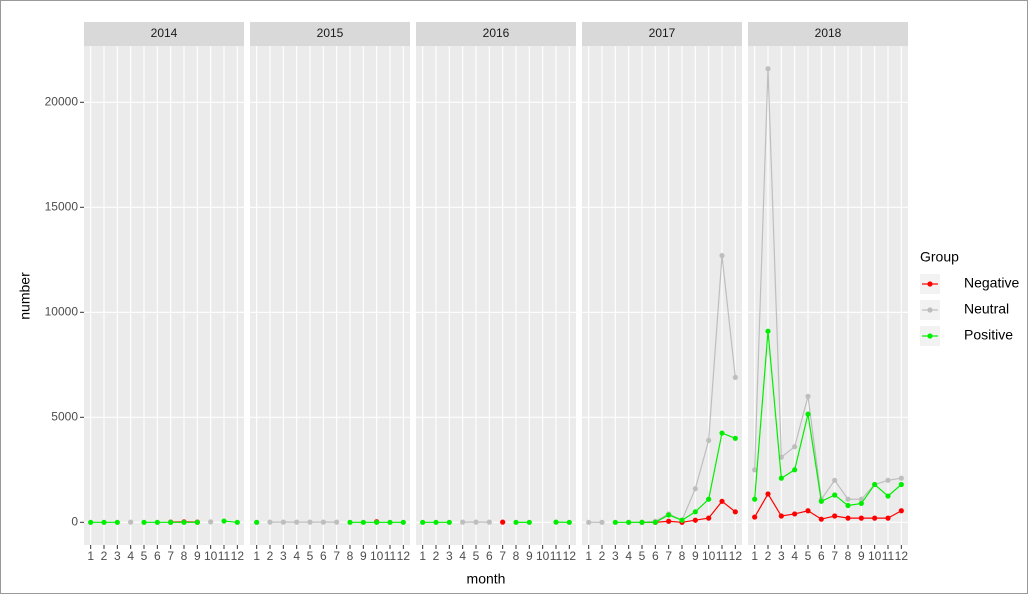 The image size is (1028, 594). Describe the element at coordinates (62, 206) in the screenshot. I see `y-tick-label: 15000` at that location.